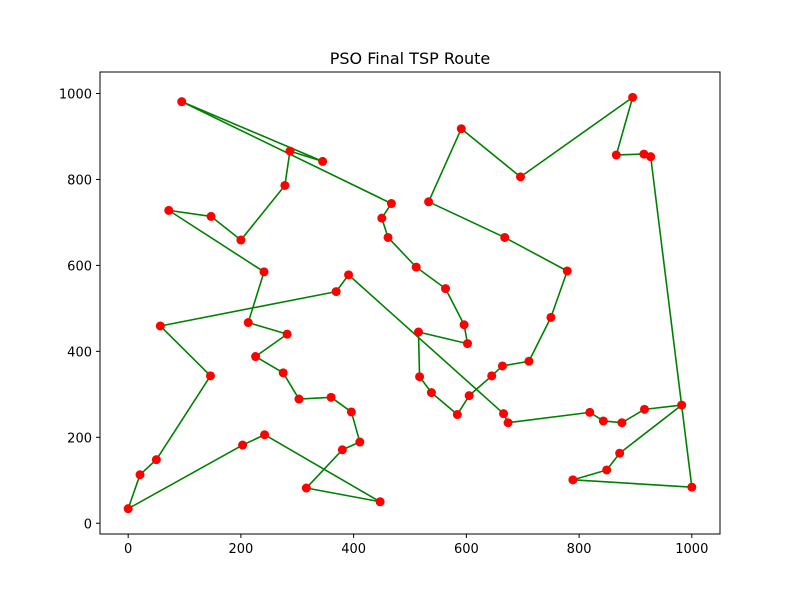 The height and width of the screenshot is (600, 800). Describe the element at coordinates (79, 438) in the screenshot. I see `y-tick-label: 200` at that location.